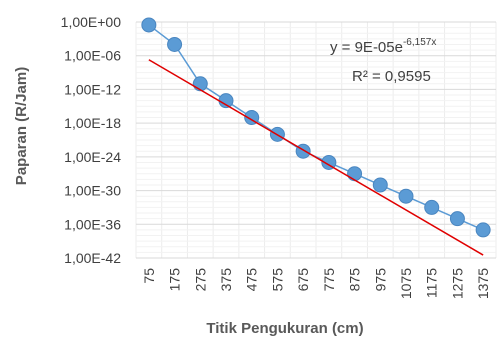  I want to click on trendline-equation-exponent: -6,157x, so click(419, 42).